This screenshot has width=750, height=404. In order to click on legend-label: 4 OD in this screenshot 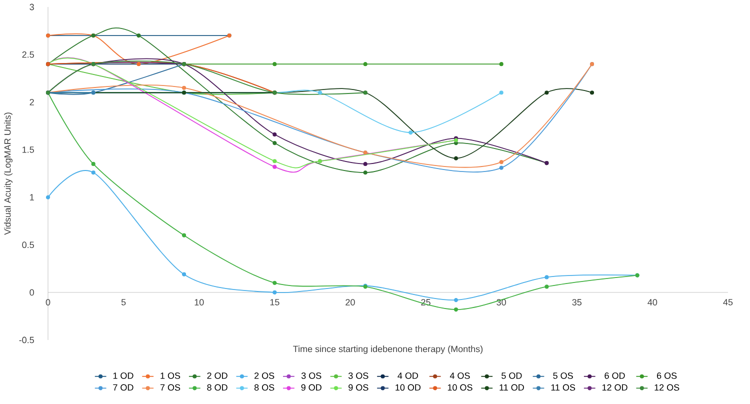, I will do `click(408, 375)`.